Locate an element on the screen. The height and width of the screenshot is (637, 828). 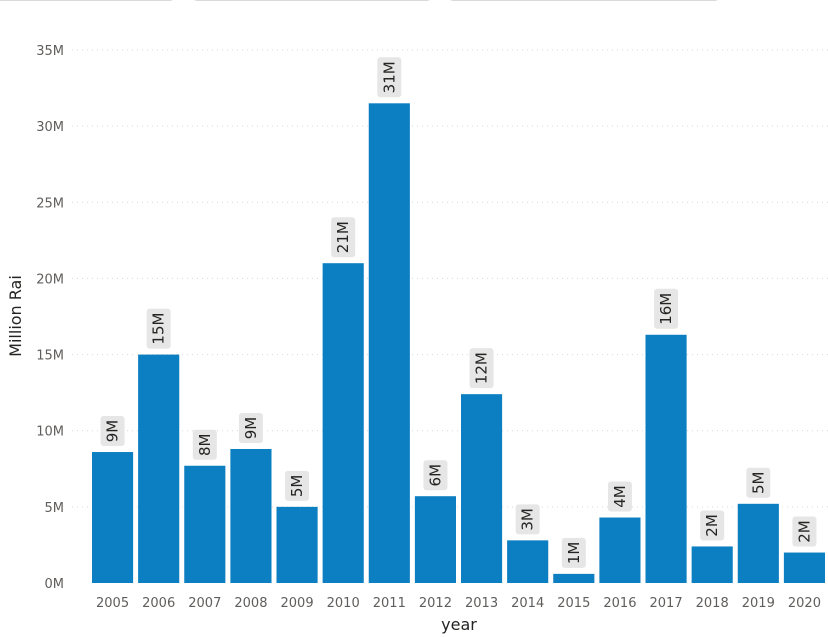
data-label: 1M is located at coordinates (573, 552).